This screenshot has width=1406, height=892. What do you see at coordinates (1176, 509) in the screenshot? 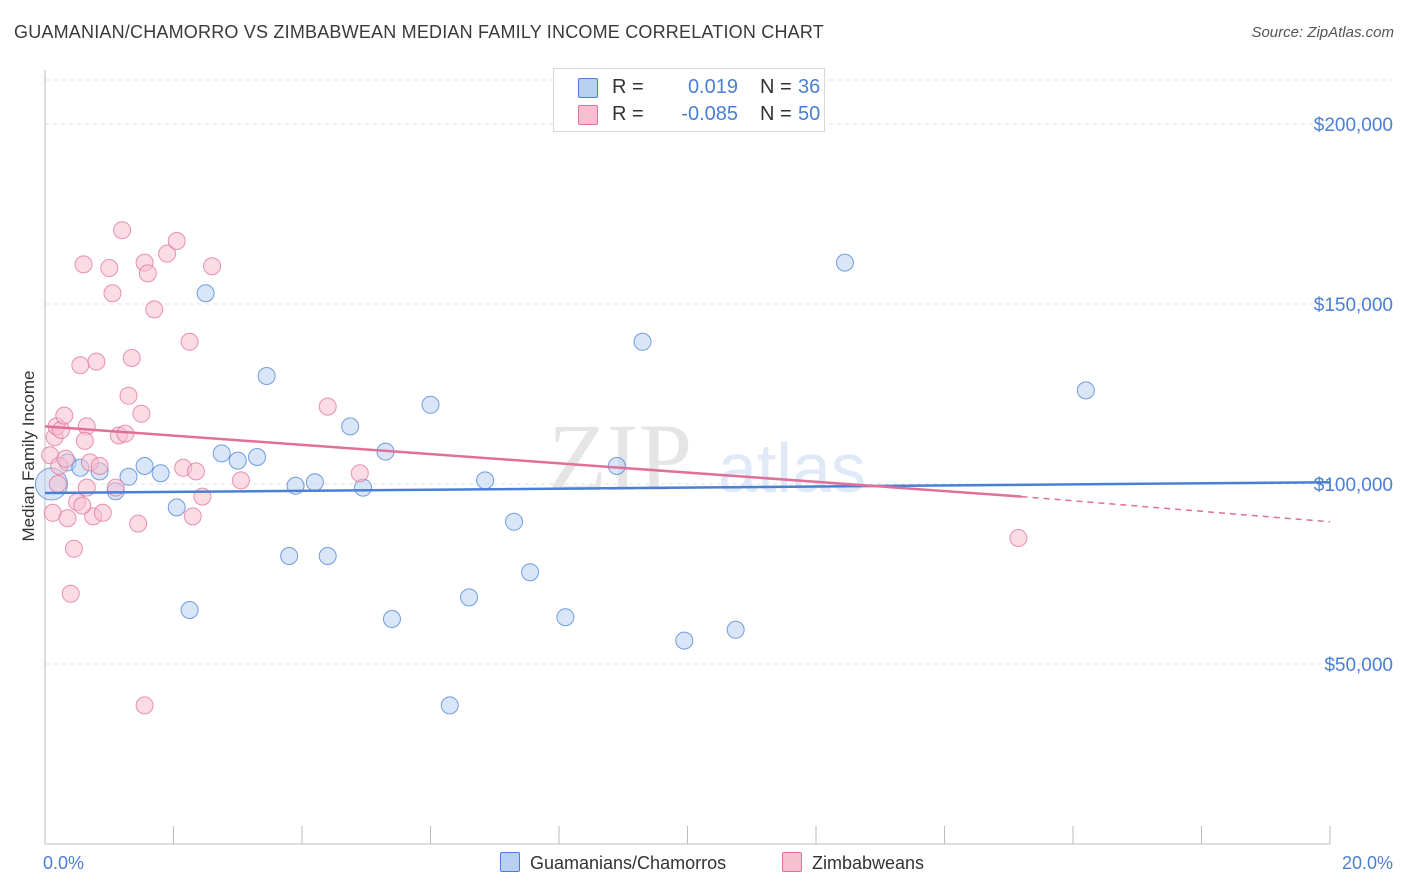
I see `zimbabwean-trend-extension` at bounding box center [1176, 509].